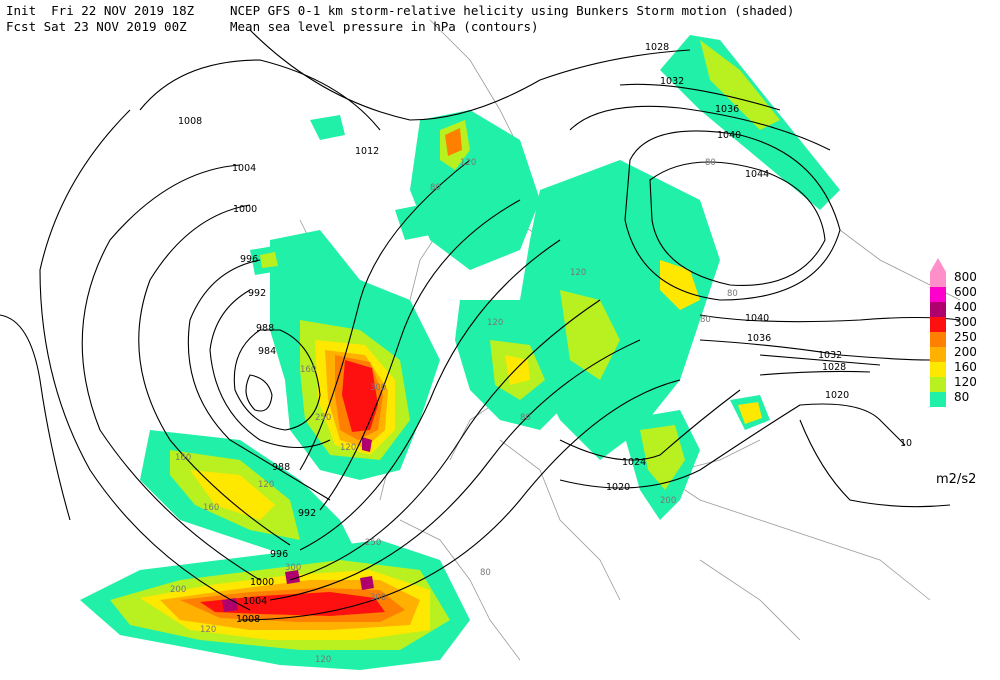  What do you see at coordinates (965, 322) in the screenshot?
I see `legend-label-300: 300` at bounding box center [965, 322].